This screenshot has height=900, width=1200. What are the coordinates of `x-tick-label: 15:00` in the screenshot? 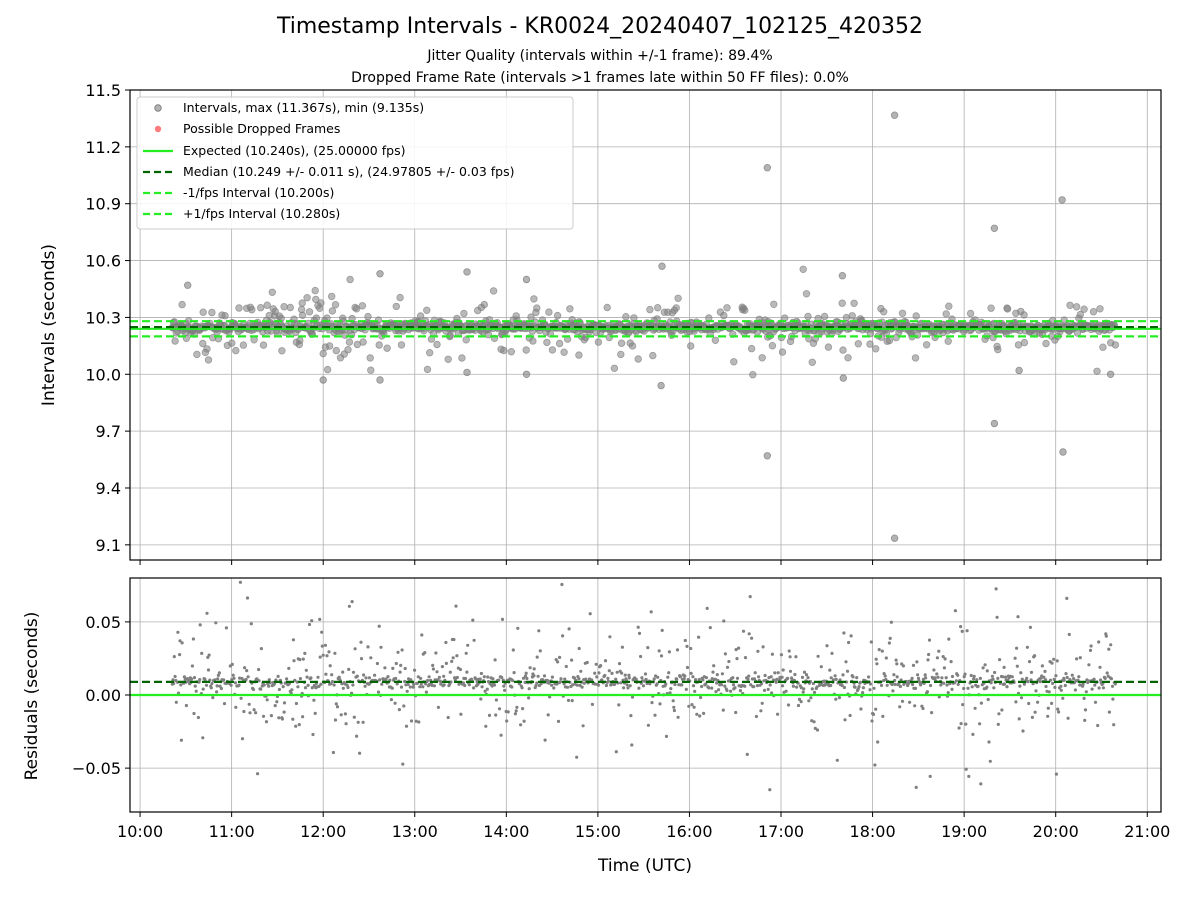 It's located at (598, 831).